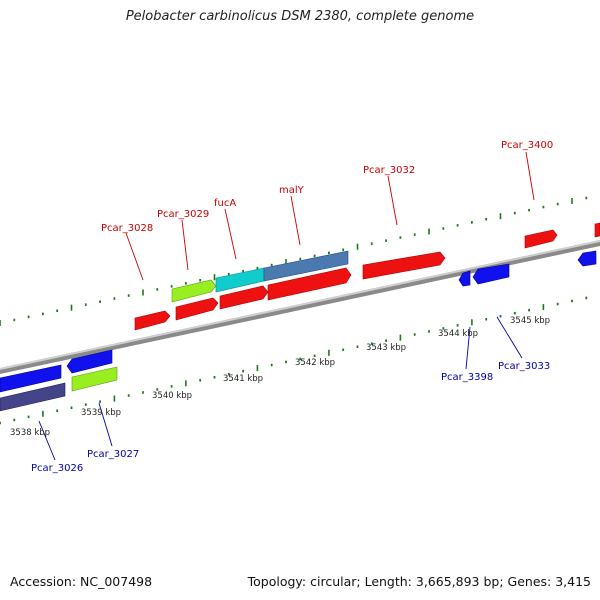 The width and height of the screenshot is (600, 600). I want to click on kbp-label: 3540 kbp, so click(172, 396).